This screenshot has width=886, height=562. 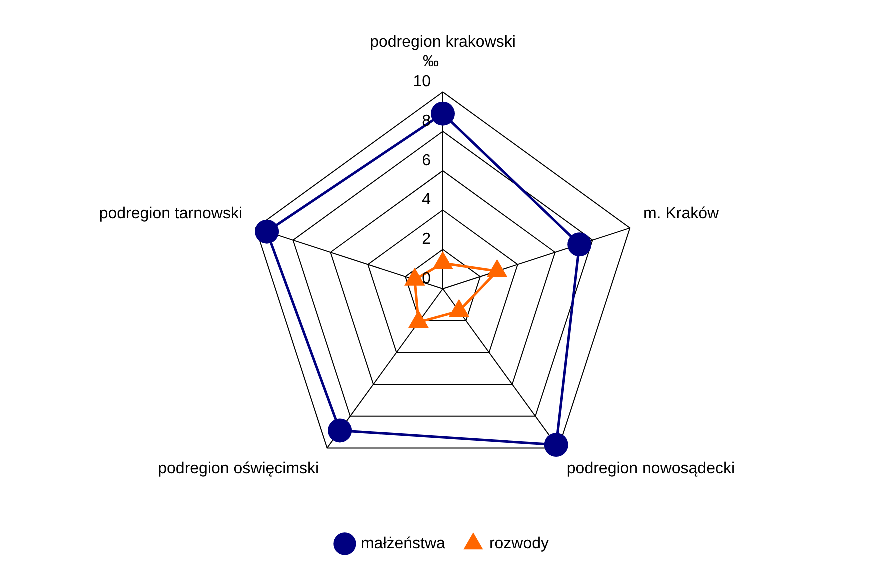 I want to click on spoke-label: podregion nowosądecki, so click(x=651, y=469).